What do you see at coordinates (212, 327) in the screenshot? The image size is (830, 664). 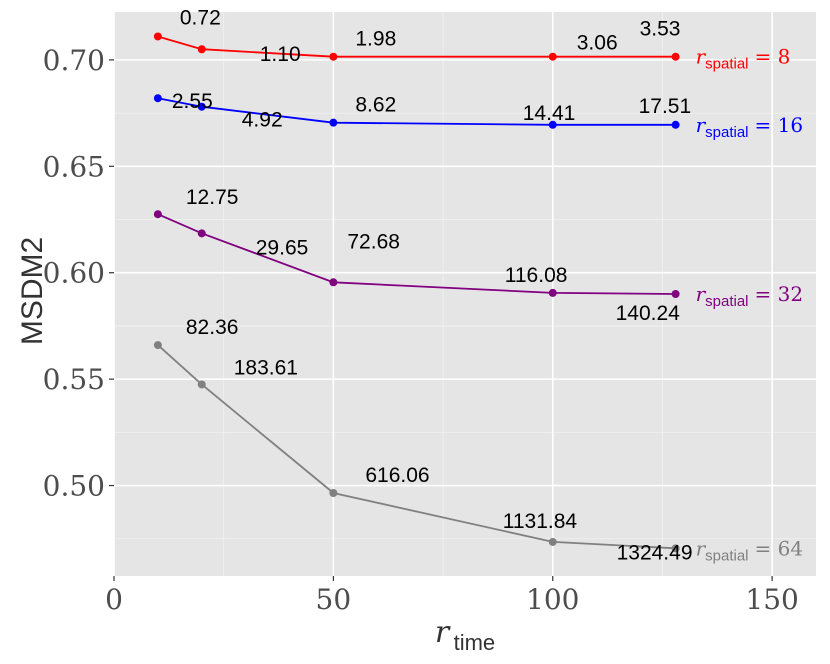 I see `data-label: 82.36` at bounding box center [212, 327].